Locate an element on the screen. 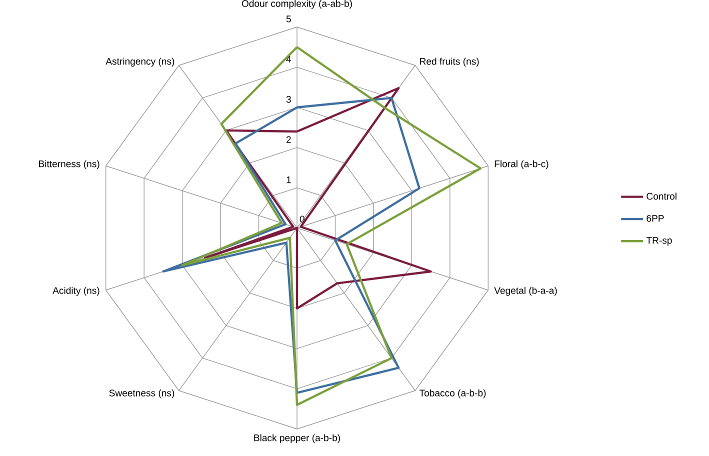 This screenshot has height=456, width=709. spoke-label: Acidity (ns) is located at coordinates (76, 291).